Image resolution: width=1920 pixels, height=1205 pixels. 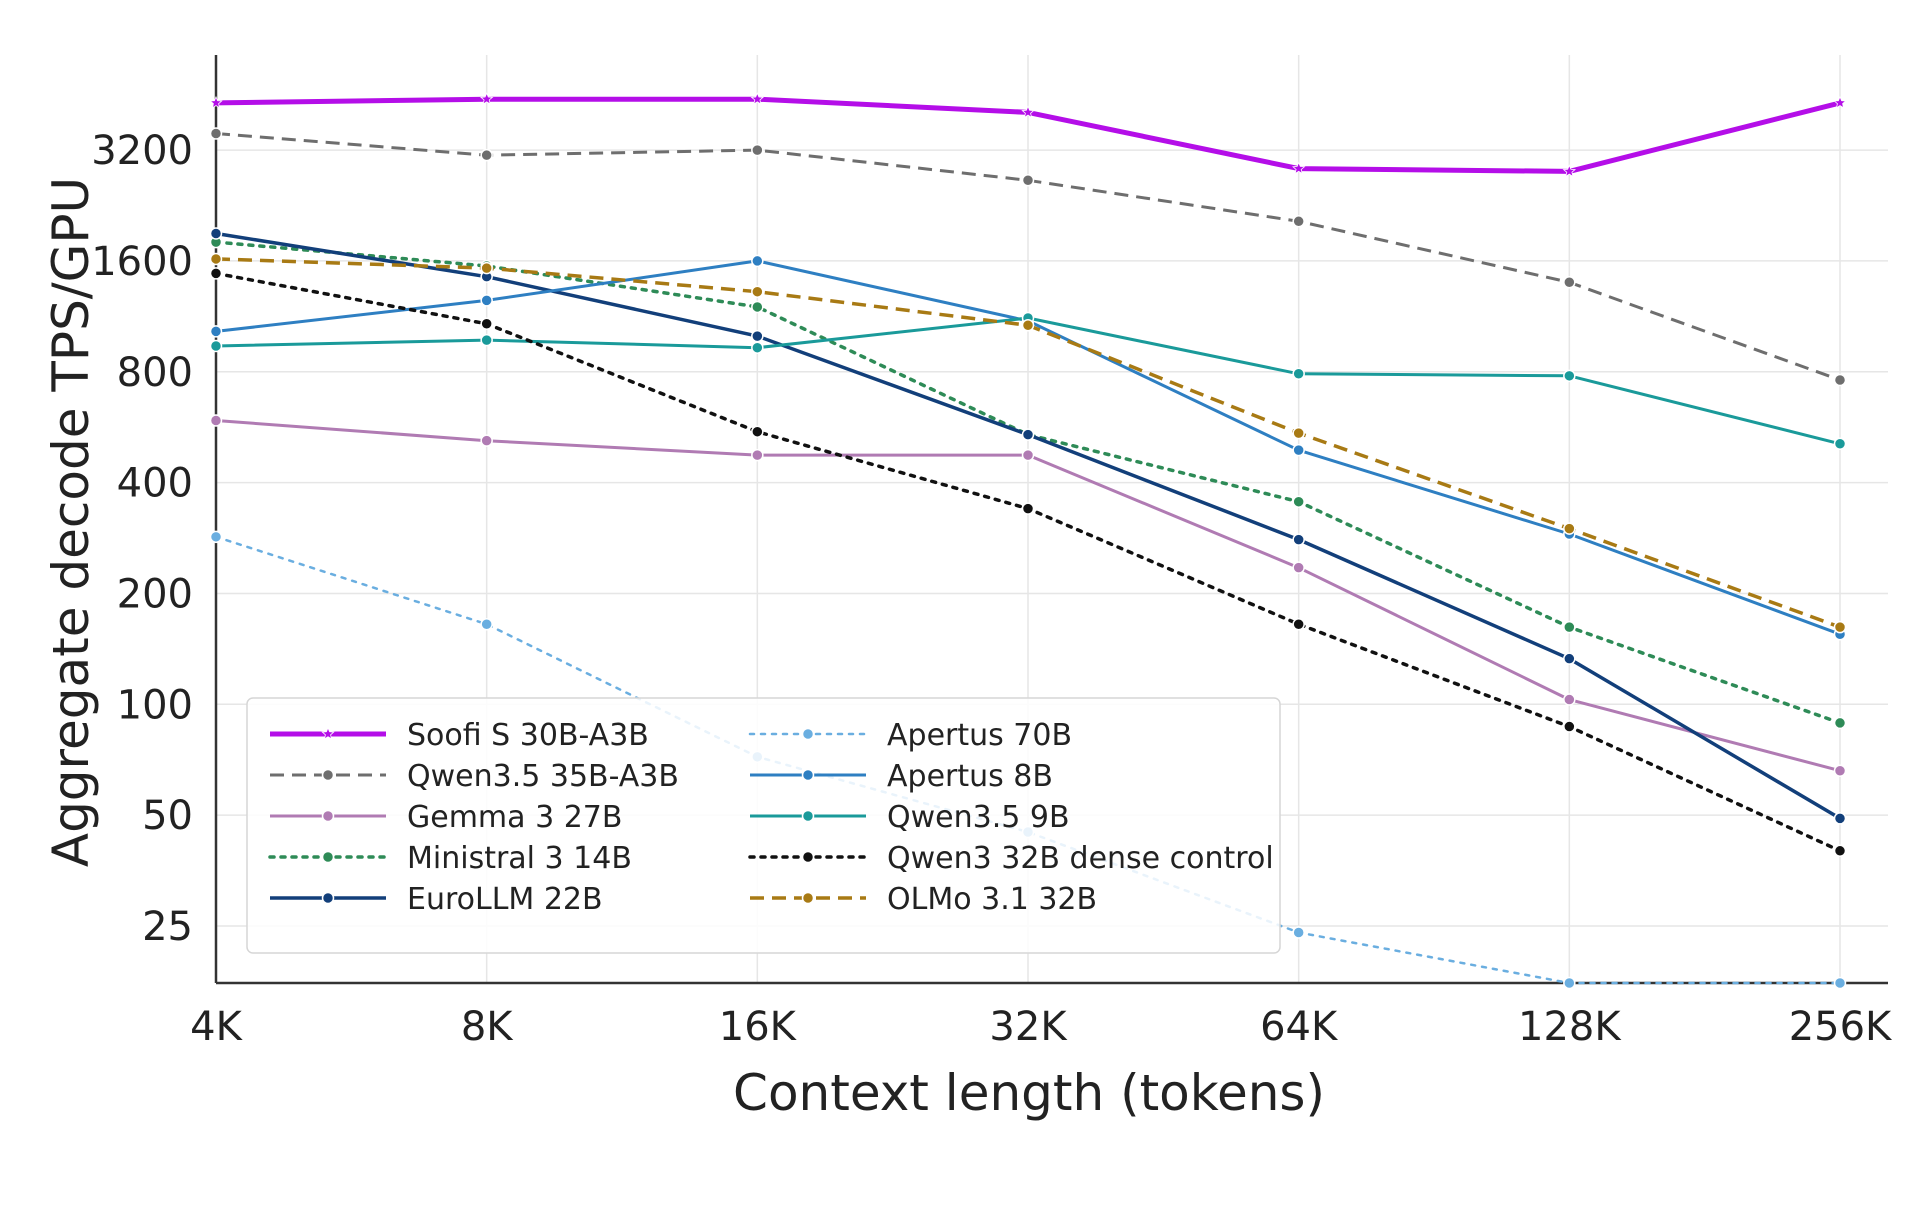 I want to click on y-tick-label: 100, so click(x=155, y=705).